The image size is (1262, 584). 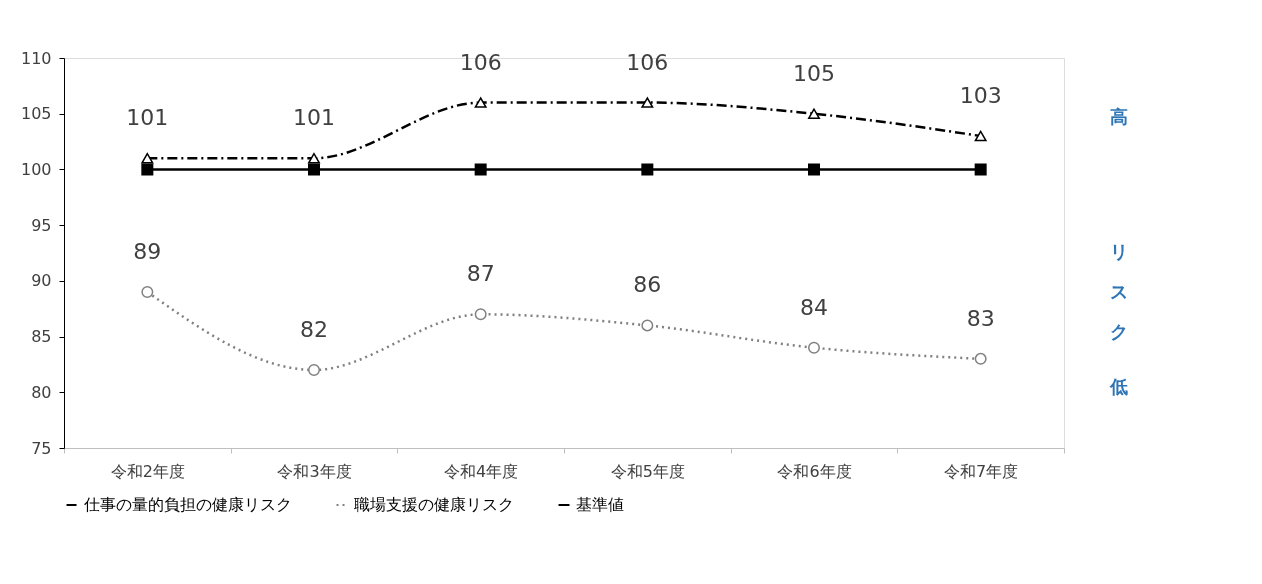 What do you see at coordinates (1119, 116) in the screenshot?
I see `text: 高` at bounding box center [1119, 116].